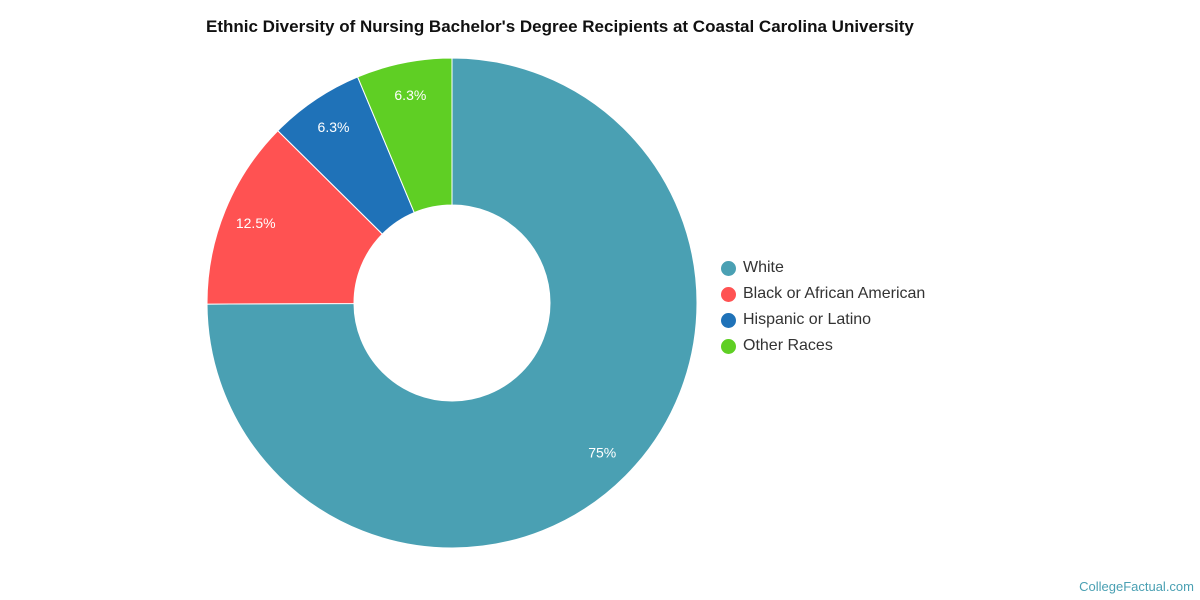 The height and width of the screenshot is (600, 1200). I want to click on slice-black-or-african-american, so click(295, 217).